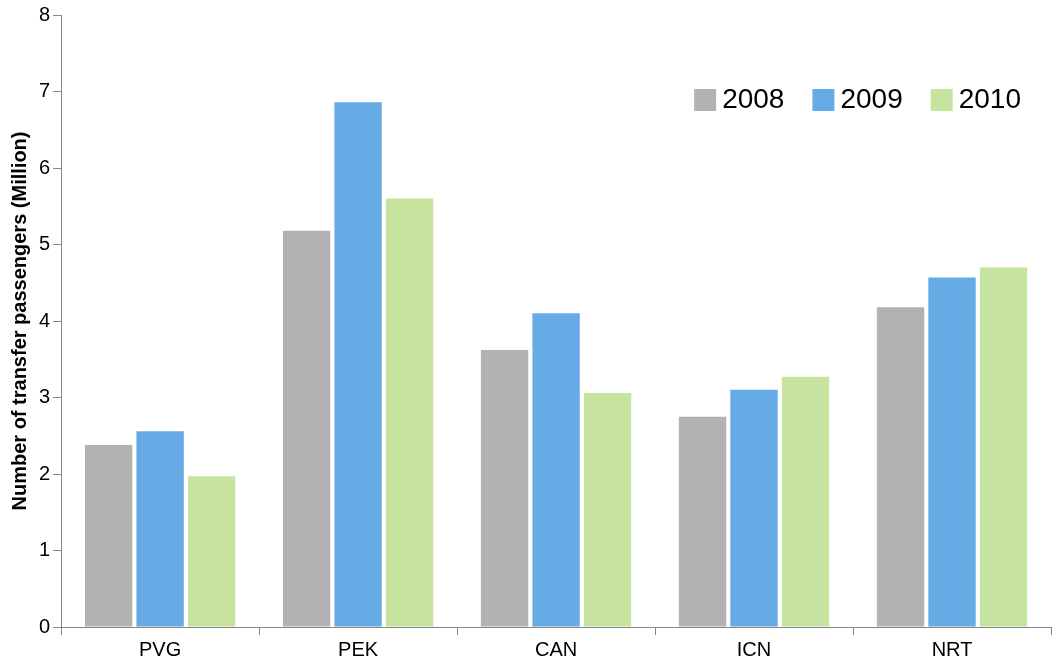 The height and width of the screenshot is (665, 1057). What do you see at coordinates (45, 549) in the screenshot?
I see `y-tick-label: 1` at bounding box center [45, 549].